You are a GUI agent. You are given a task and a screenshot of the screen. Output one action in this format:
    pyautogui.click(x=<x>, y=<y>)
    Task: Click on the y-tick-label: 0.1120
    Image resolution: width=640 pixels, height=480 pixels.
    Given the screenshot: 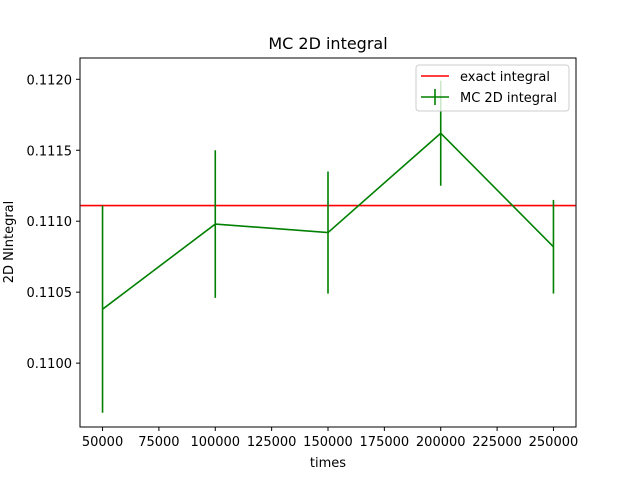 What is the action you would take?
    pyautogui.click(x=50, y=80)
    